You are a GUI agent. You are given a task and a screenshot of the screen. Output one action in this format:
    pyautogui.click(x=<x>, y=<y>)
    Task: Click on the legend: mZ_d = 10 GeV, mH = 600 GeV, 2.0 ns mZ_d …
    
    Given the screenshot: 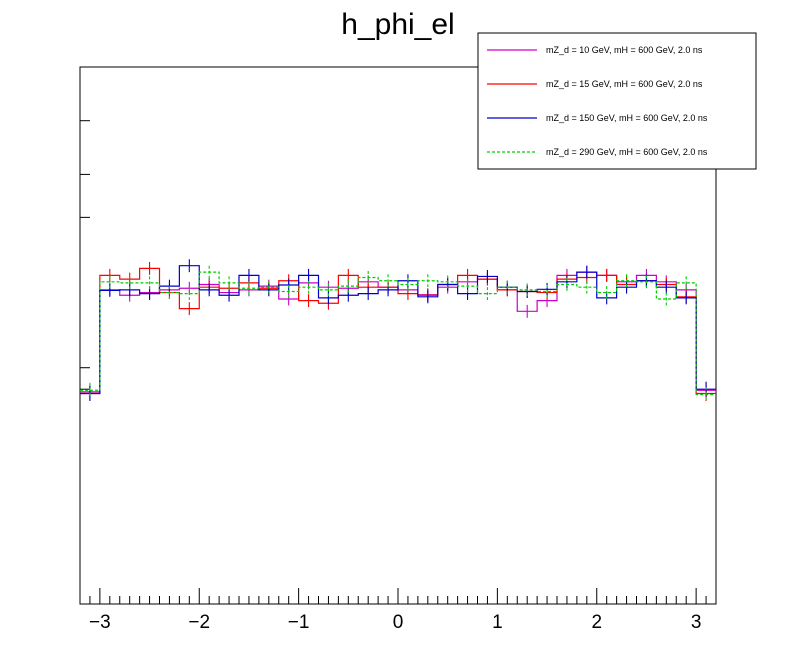 What is the action you would take?
    pyautogui.click(x=617, y=101)
    